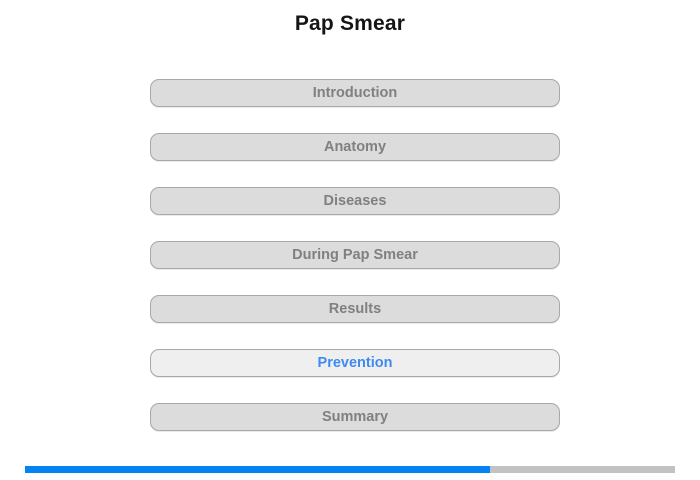  Describe the element at coordinates (355, 363) in the screenshot. I see `menu-item-prevention: Prevention` at that location.